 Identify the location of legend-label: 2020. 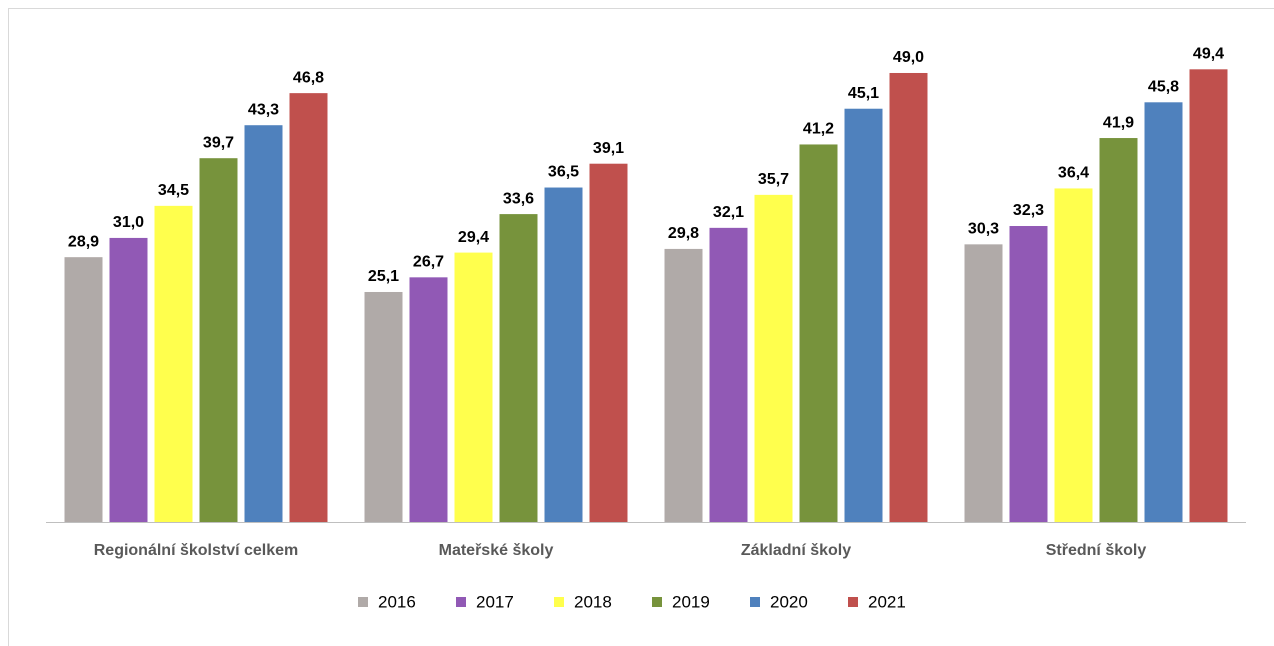
(789, 601).